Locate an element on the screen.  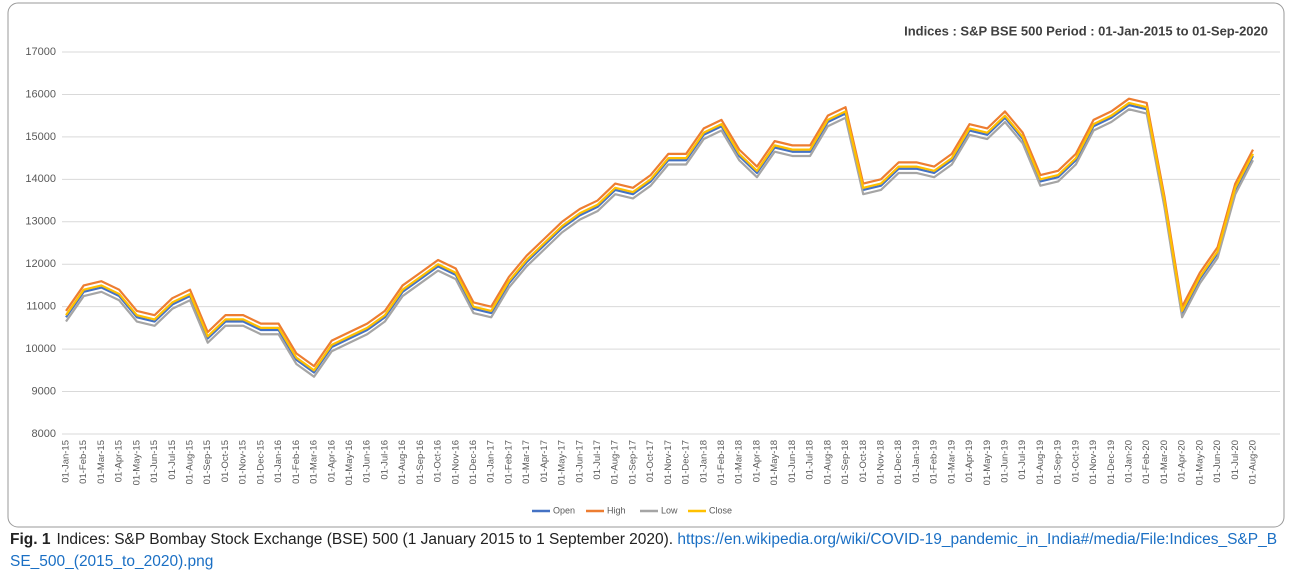
x-tick-label: 01-Oct-19 is located at coordinates (1075, 461).